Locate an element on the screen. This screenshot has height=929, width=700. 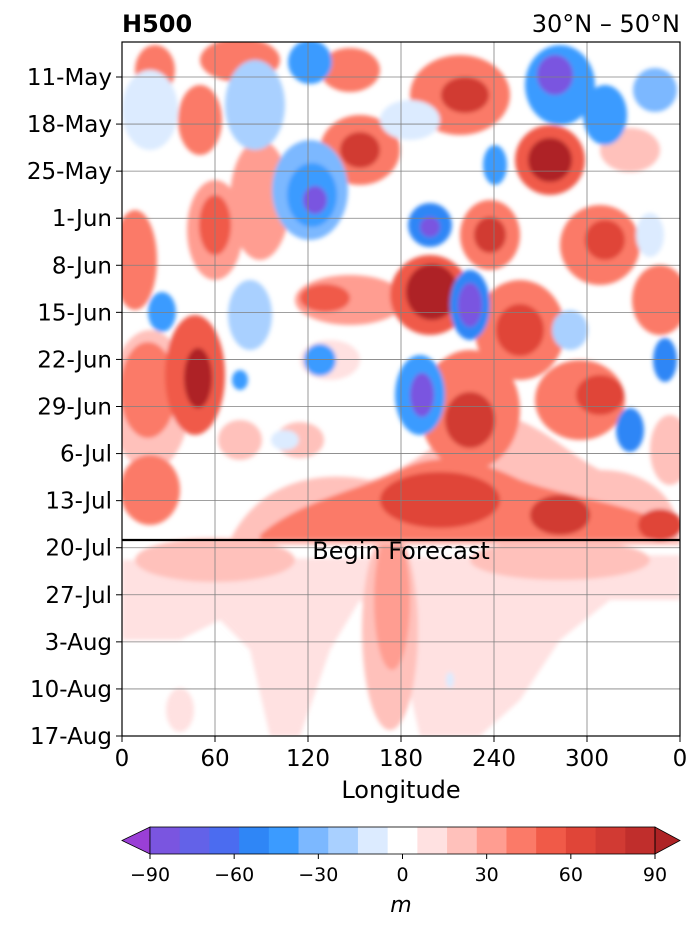
forecast-start-label: Begin Forecast is located at coordinates (401, 551).